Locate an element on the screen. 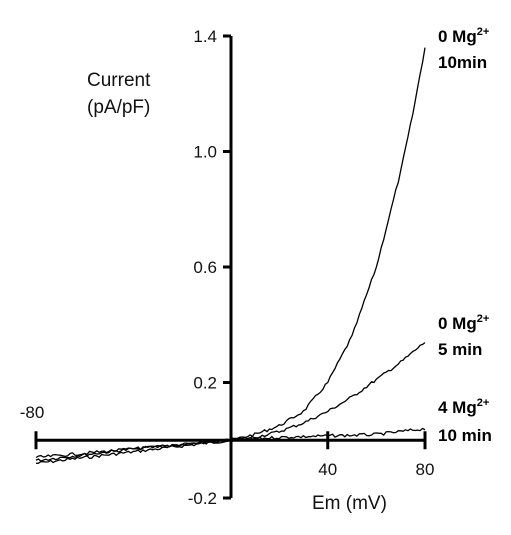 The width and height of the screenshot is (511, 535). series-label-0-line1: 0 Mg2+ is located at coordinates (463, 36).